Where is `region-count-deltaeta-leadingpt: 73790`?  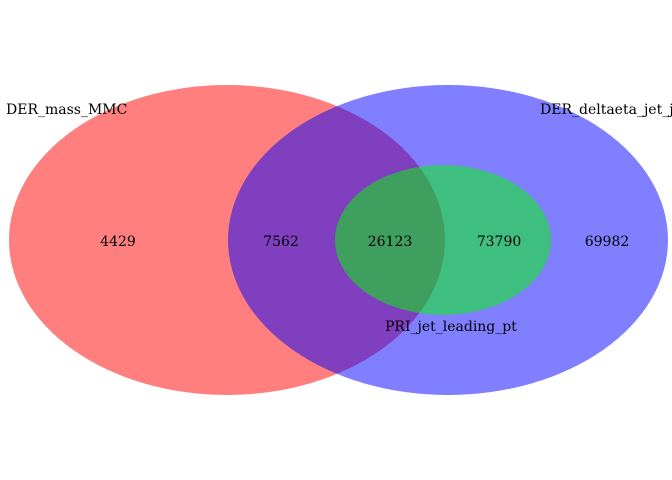 region-count-deltaeta-leadingpt: 73790 is located at coordinates (499, 242).